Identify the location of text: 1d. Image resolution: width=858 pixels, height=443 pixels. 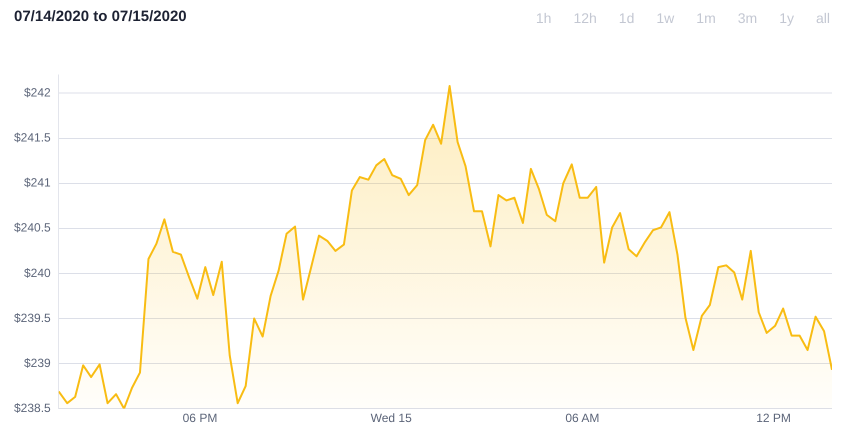
(626, 18).